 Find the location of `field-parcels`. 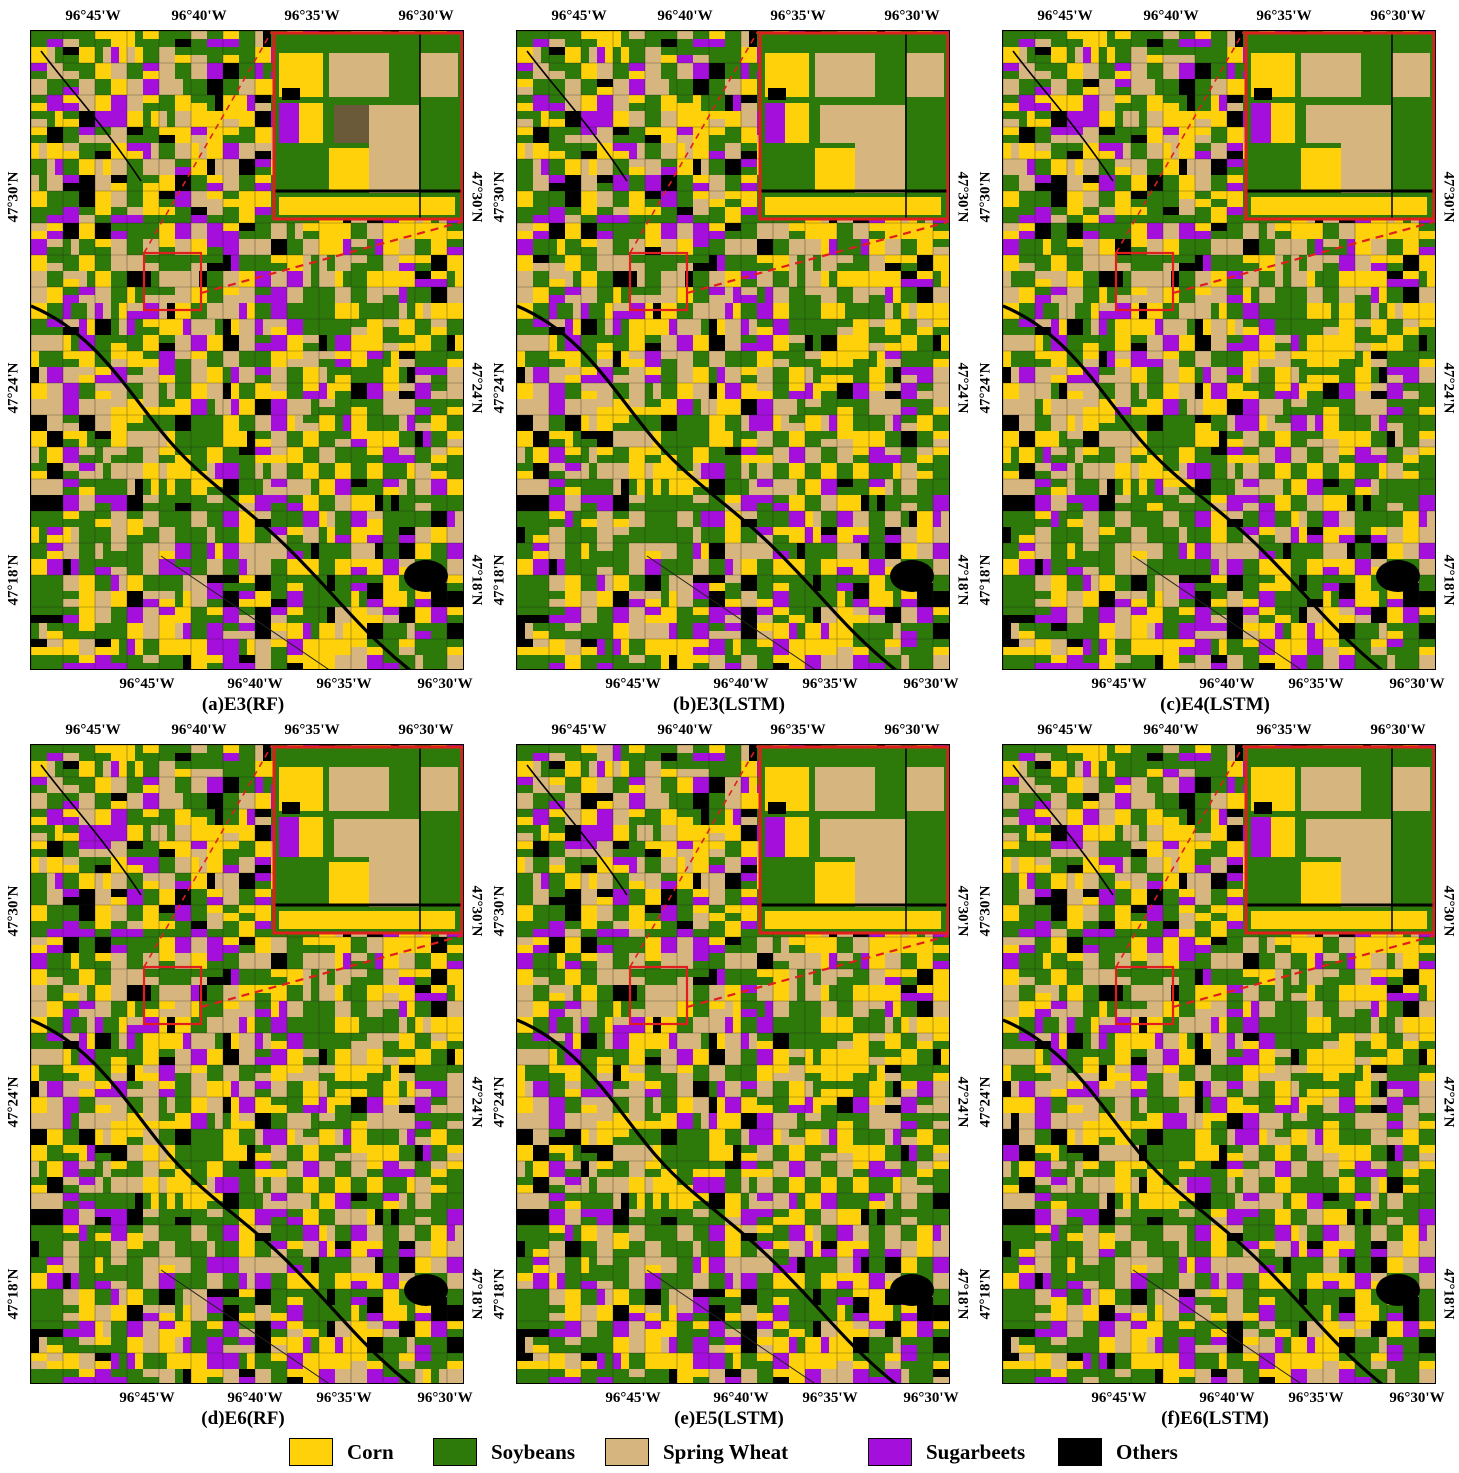

field-parcels is located at coordinates (1219, 1064).